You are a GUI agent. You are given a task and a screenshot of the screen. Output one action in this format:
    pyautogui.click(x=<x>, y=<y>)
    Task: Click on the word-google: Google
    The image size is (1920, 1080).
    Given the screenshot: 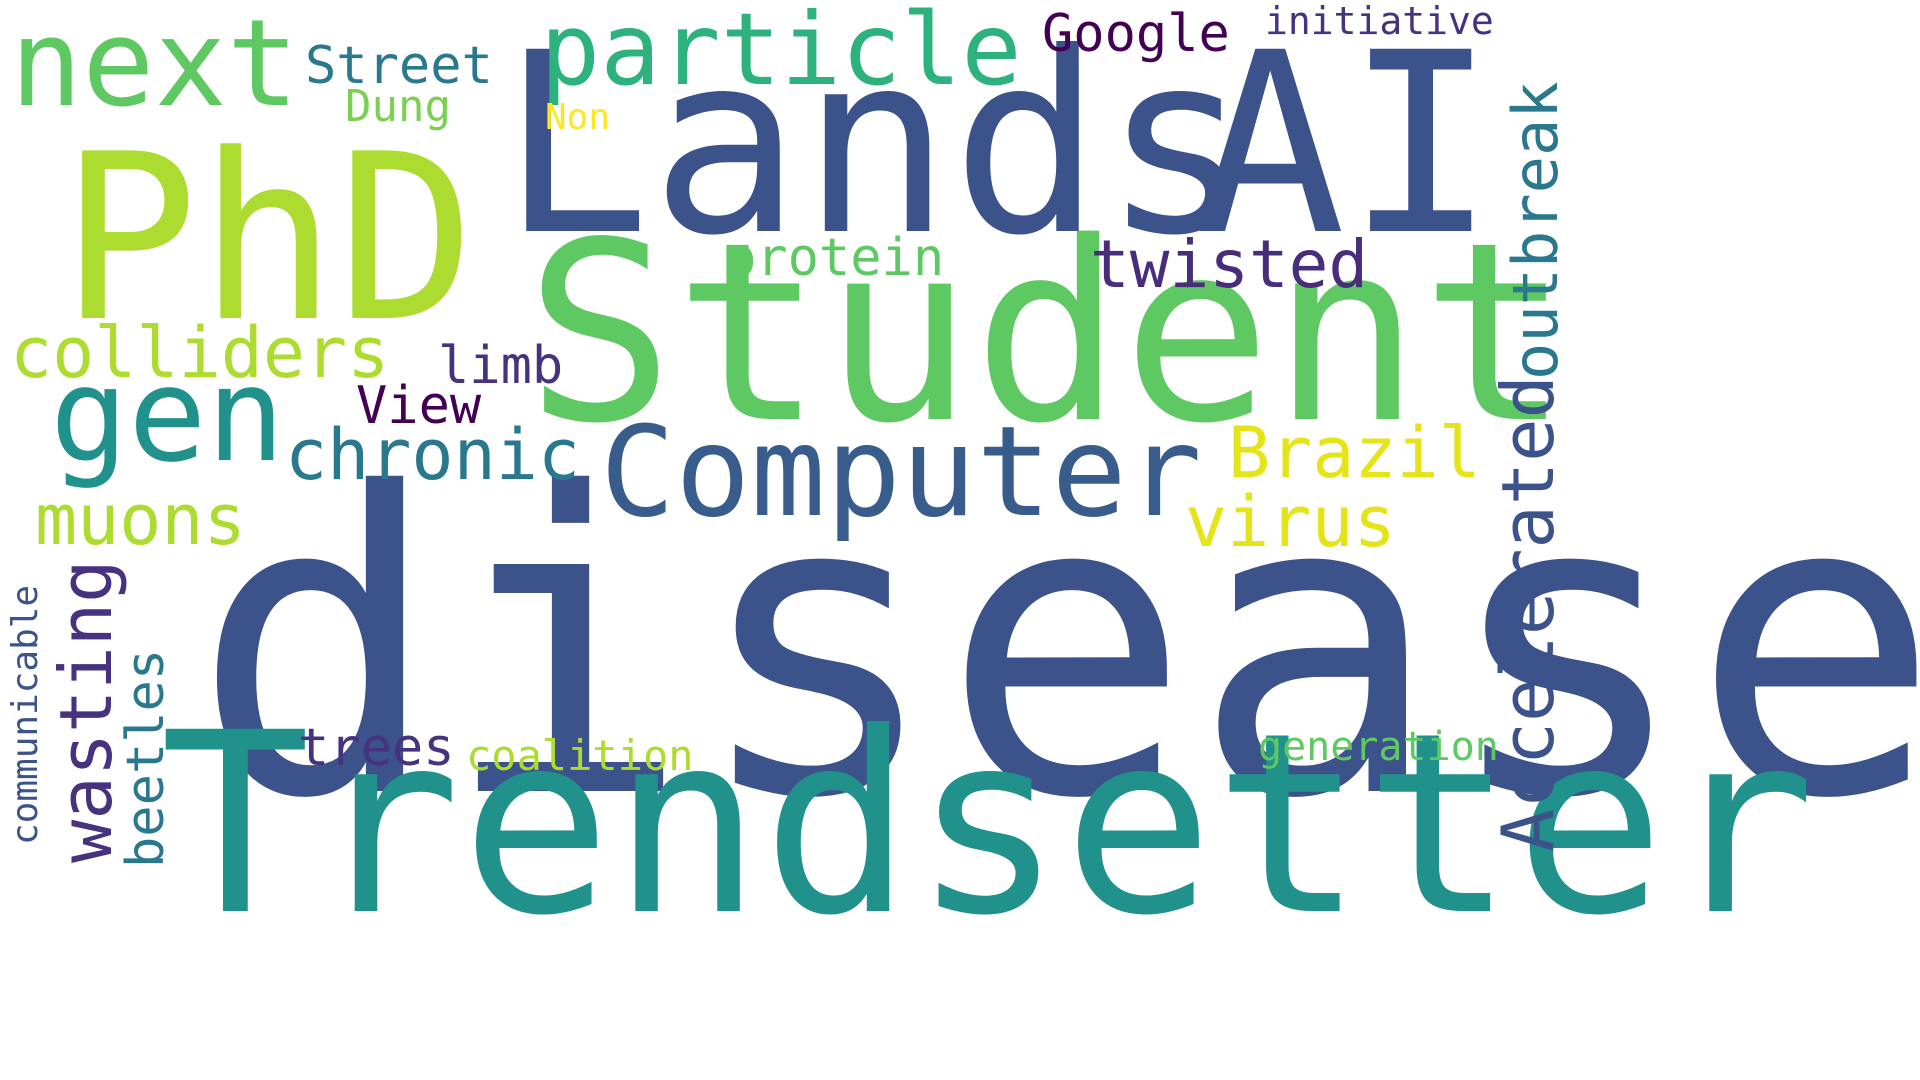 What is the action you would take?
    pyautogui.click(x=1136, y=34)
    